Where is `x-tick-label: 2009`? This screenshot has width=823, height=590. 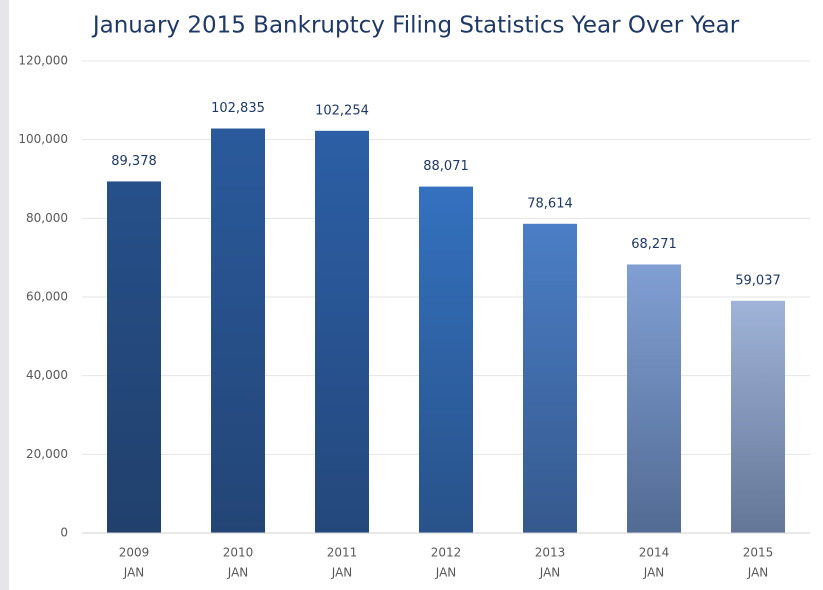
x-tick-label: 2009 is located at coordinates (134, 553).